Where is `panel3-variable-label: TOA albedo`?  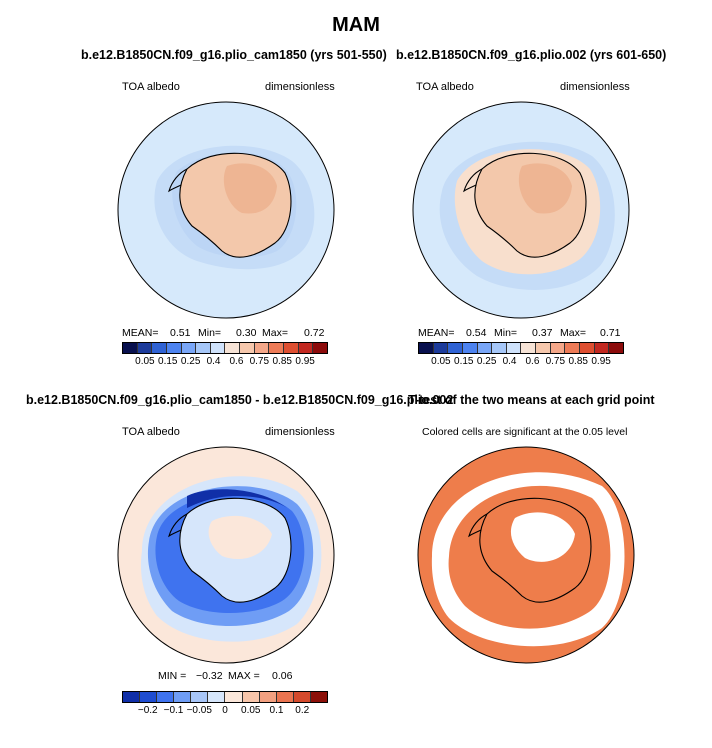 panel3-variable-label: TOA albedo is located at coordinates (151, 432).